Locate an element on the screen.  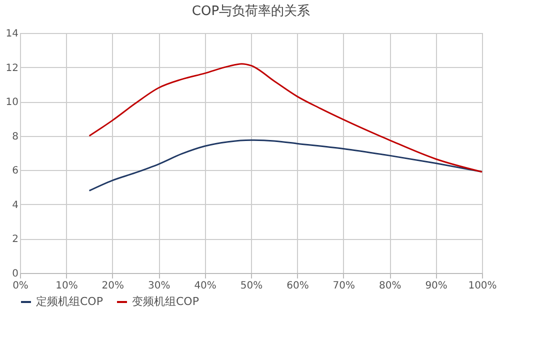
x-tick-label: 60% is located at coordinates (297, 286).